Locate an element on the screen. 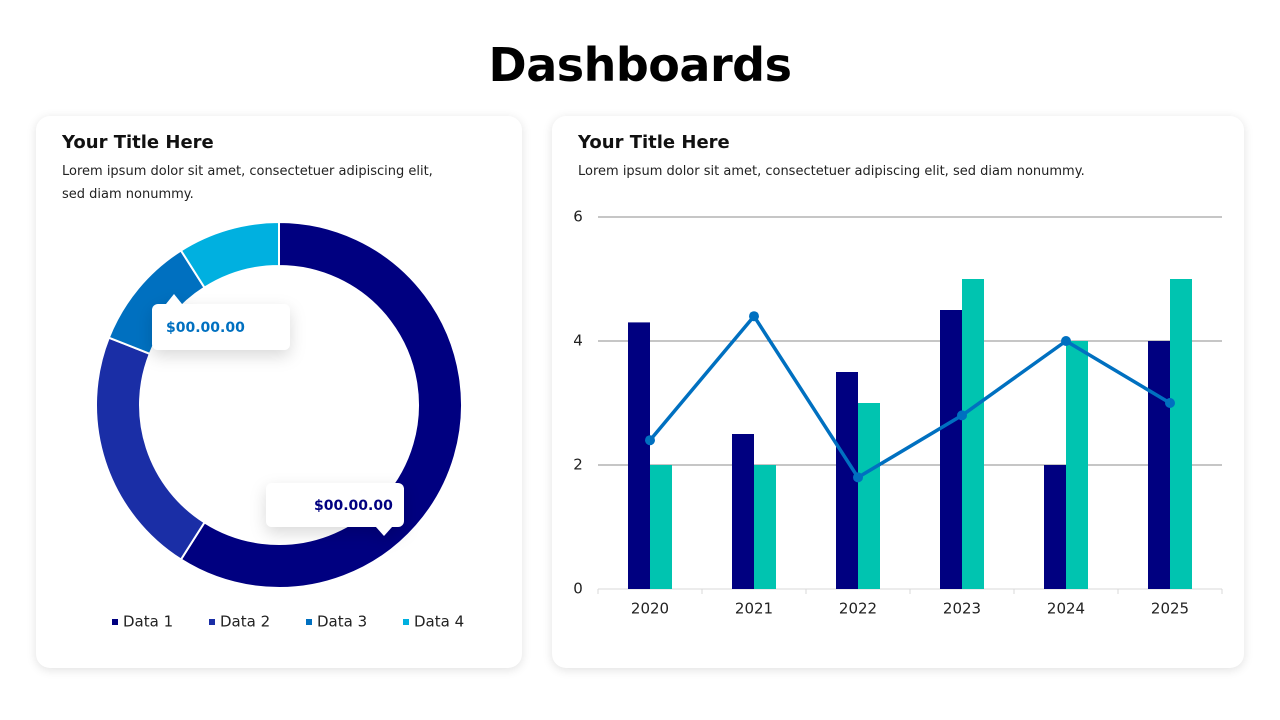 The width and height of the screenshot is (1280, 720). x-tick-label: 2025 is located at coordinates (1170, 609).